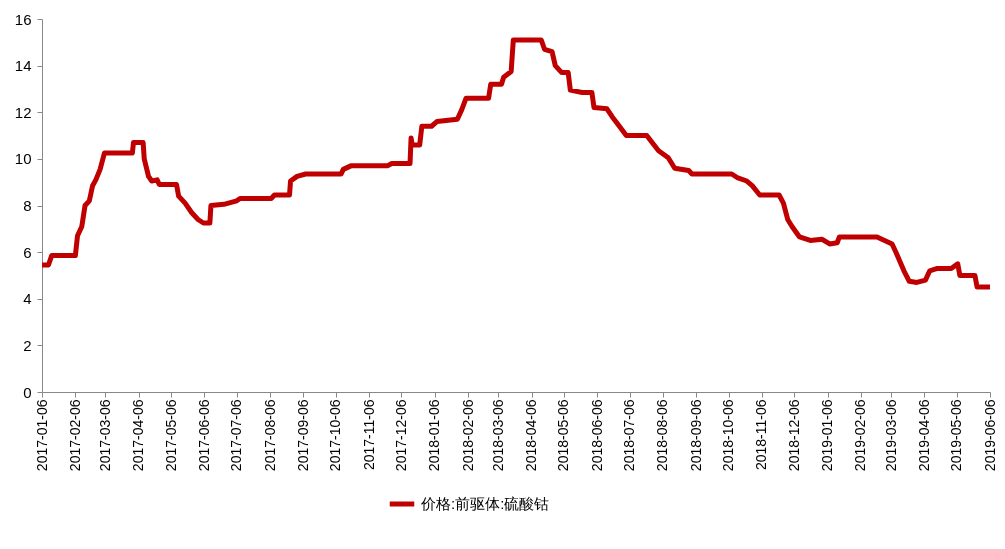 This screenshot has height=549, width=1005. What do you see at coordinates (989, 435) in the screenshot?
I see `x-tick-label: 2019-06-06` at bounding box center [989, 435].